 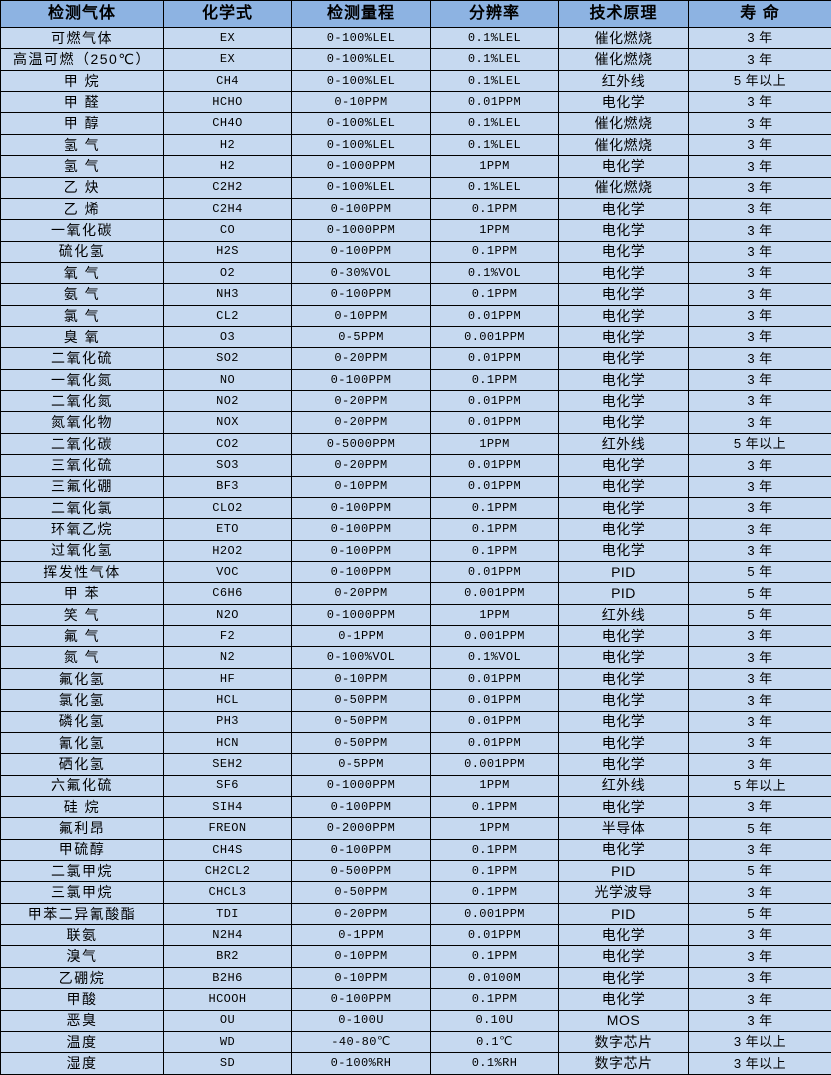 What do you see at coordinates (227, 999) in the screenshot?
I see `cell-formula: HCOOH` at bounding box center [227, 999].